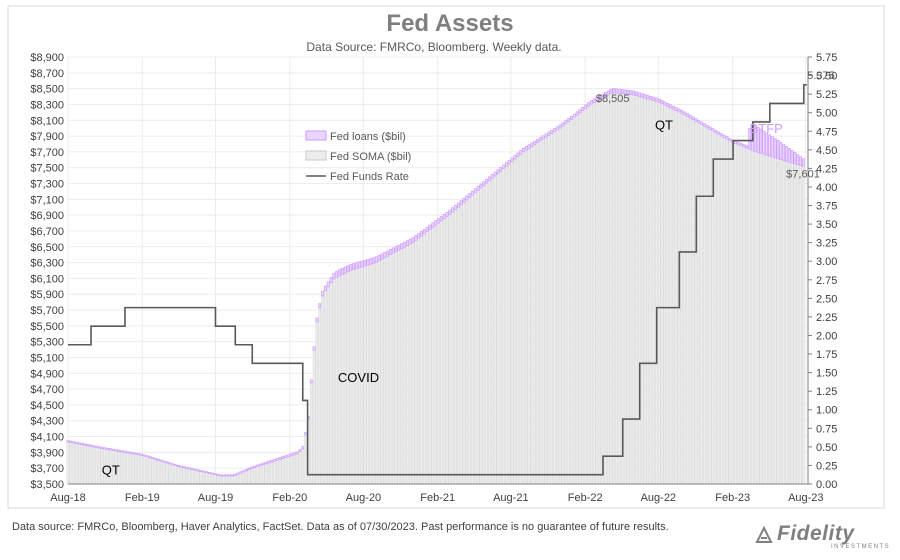  Describe the element at coordinates (47, 374) in the screenshot. I see `left-tick-label: $4,900` at that location.